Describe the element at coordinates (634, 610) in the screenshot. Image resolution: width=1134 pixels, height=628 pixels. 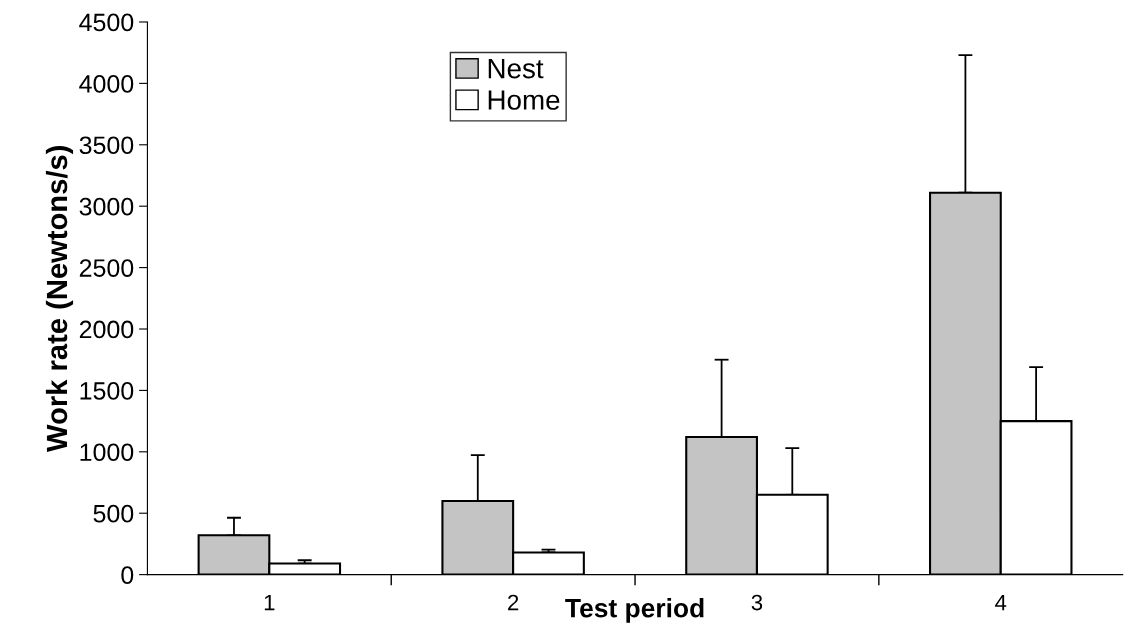
I see `x-axis-title: Test period` at that location.